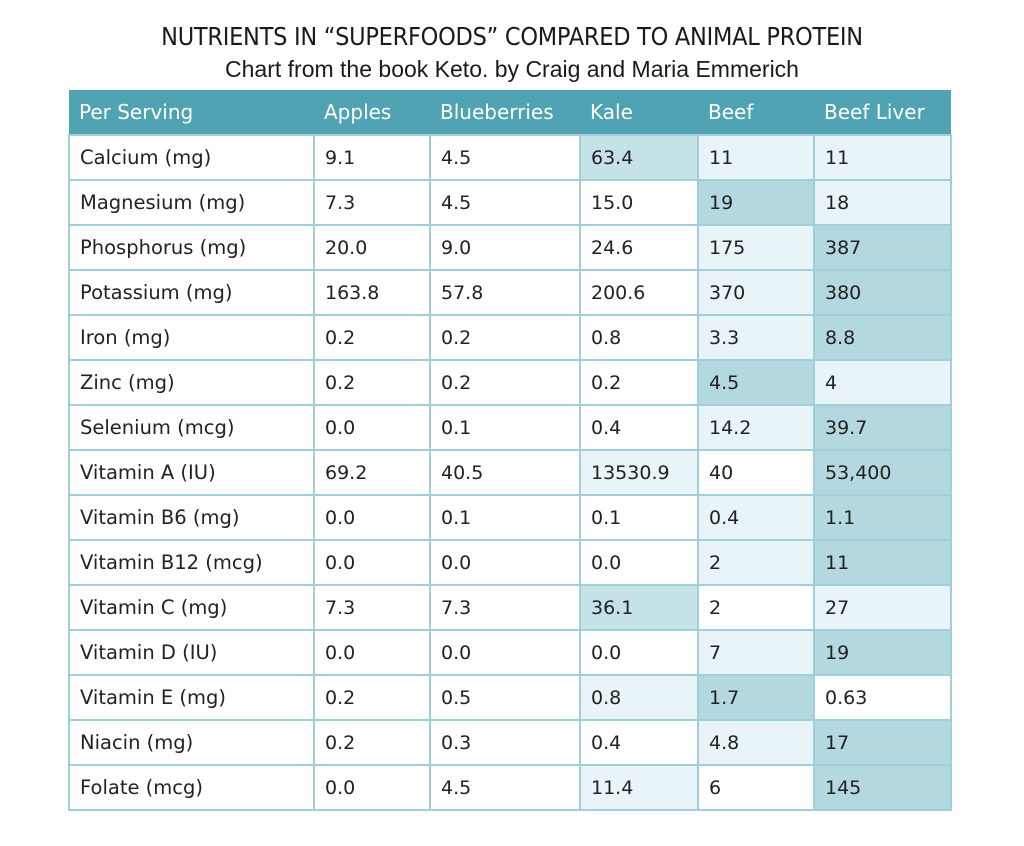 This screenshot has height=846, width=1024. I want to click on cell-beef: 0.4, so click(756, 517).